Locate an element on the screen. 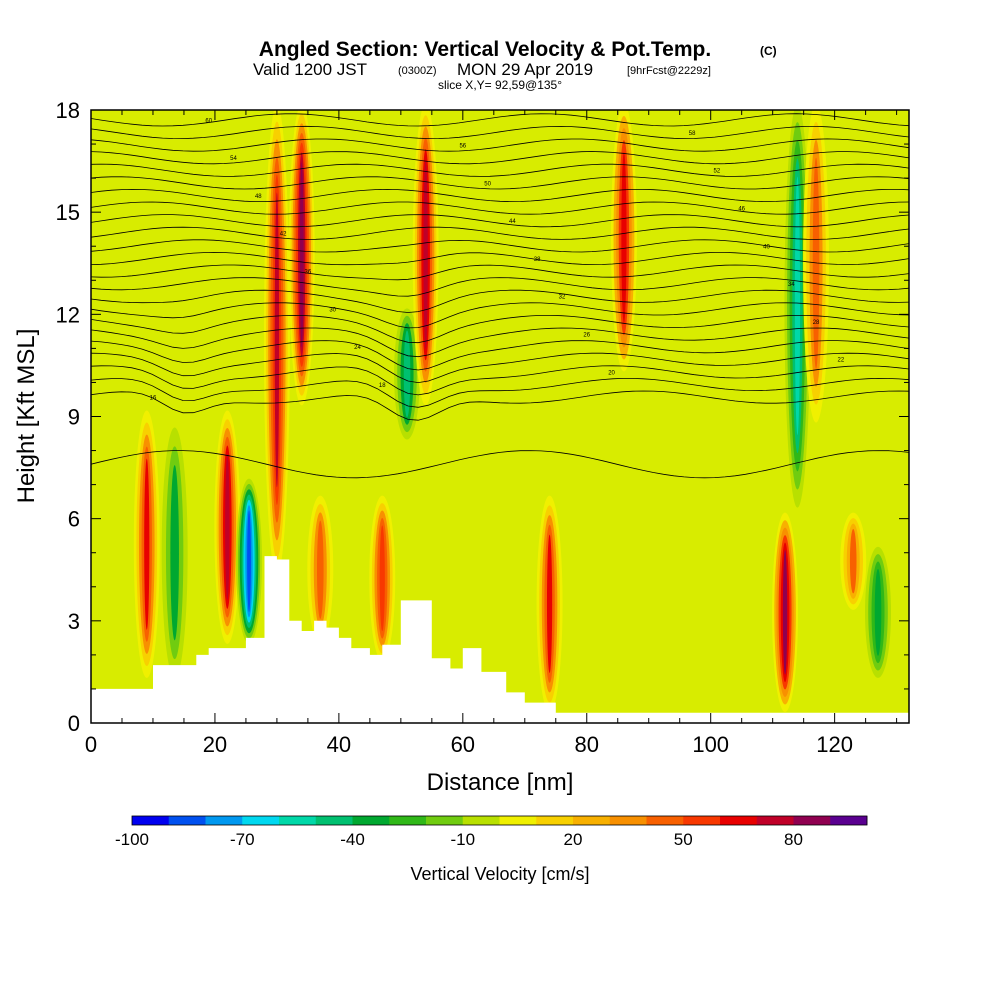 The height and width of the screenshot is (1000, 1000). x-tick-label: 60 is located at coordinates (463, 744).